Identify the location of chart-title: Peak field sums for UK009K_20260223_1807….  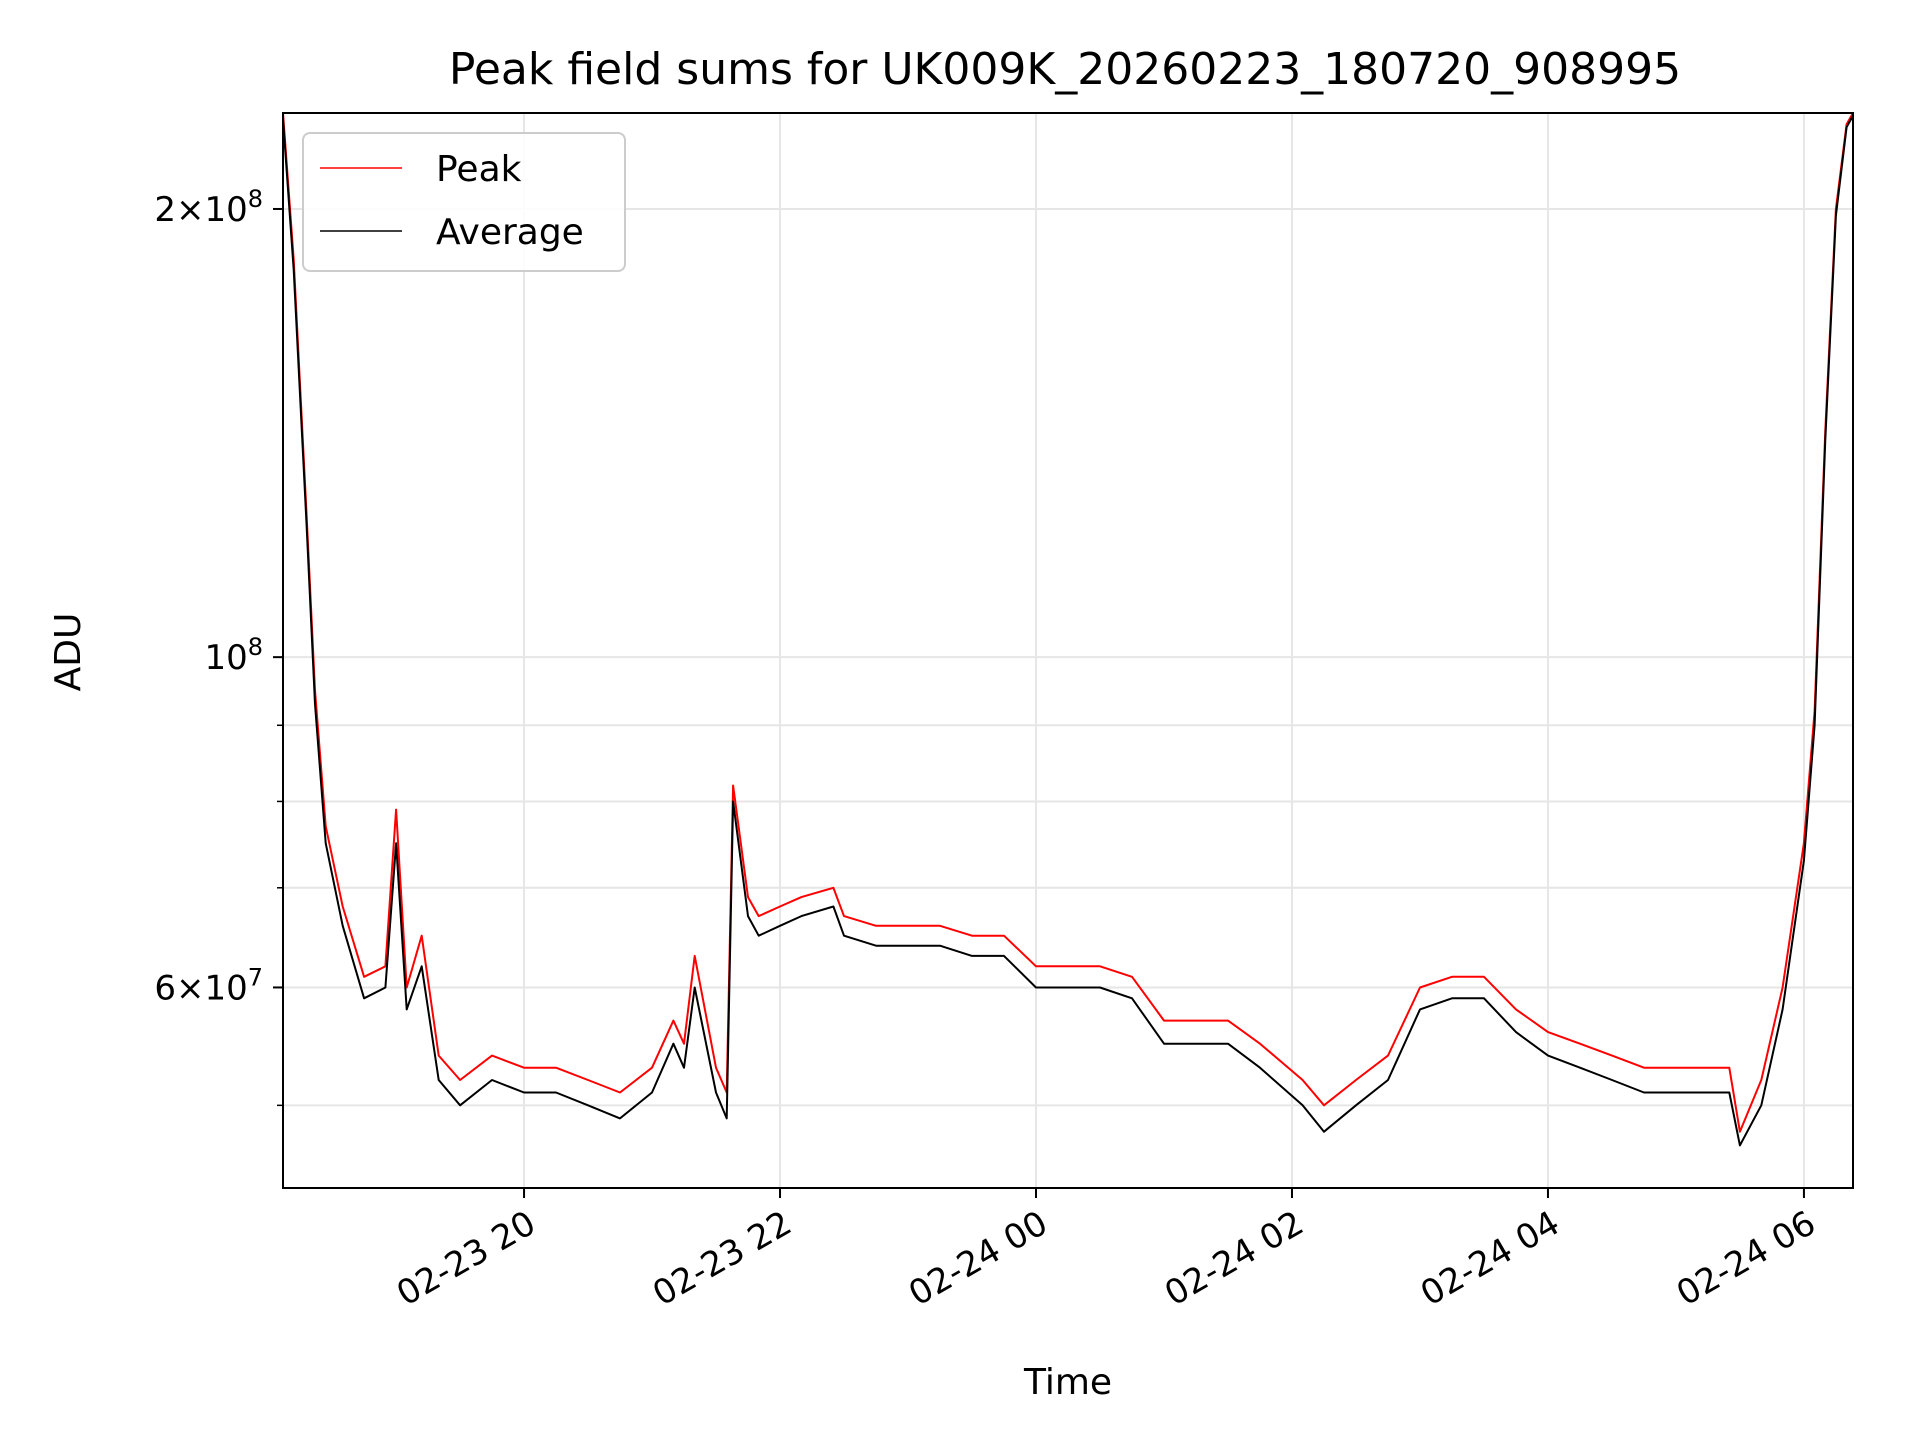
(1065, 69).